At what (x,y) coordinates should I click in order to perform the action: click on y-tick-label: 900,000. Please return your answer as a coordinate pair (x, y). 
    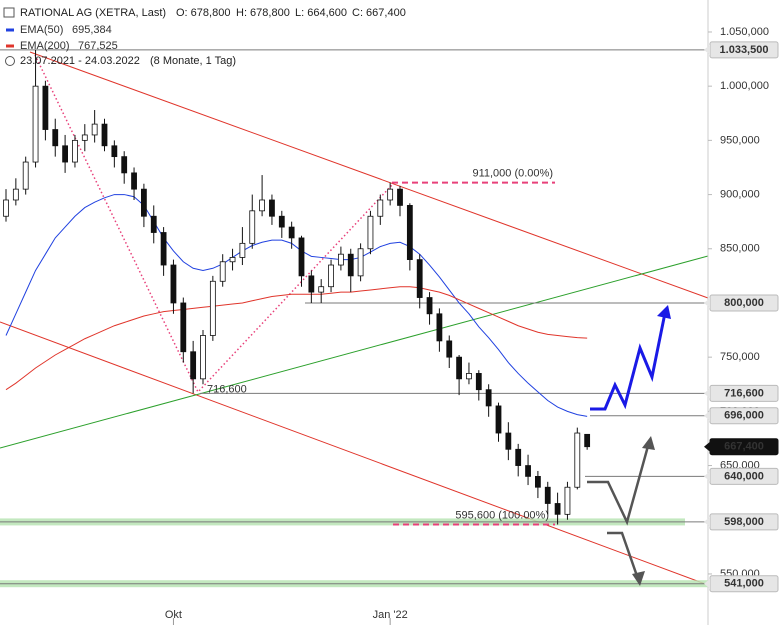
    Looking at the image, I should click on (740, 194).